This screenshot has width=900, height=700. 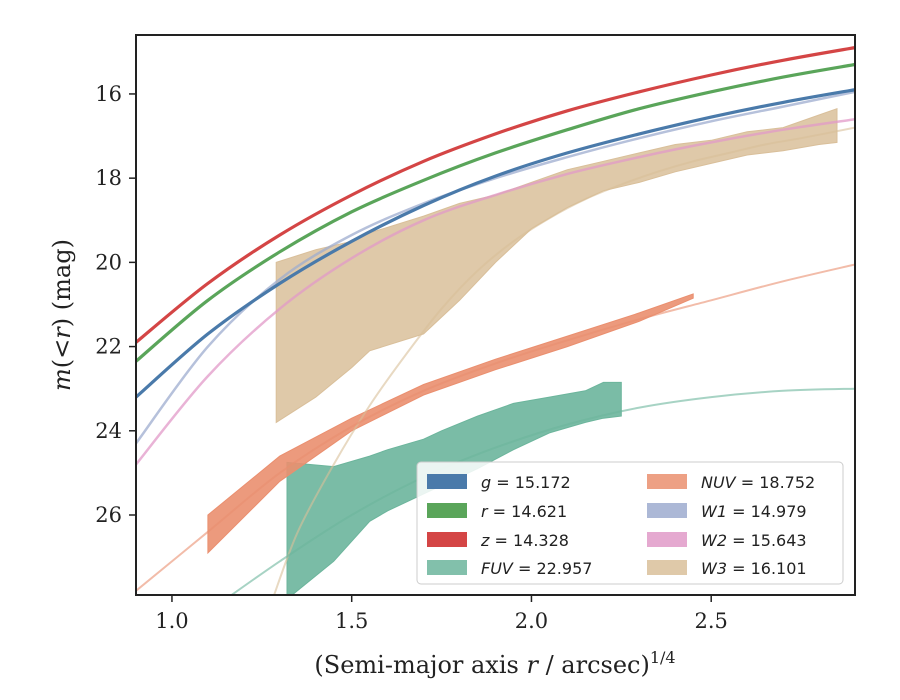 I want to click on legend-swatch-g, so click(x=447, y=481).